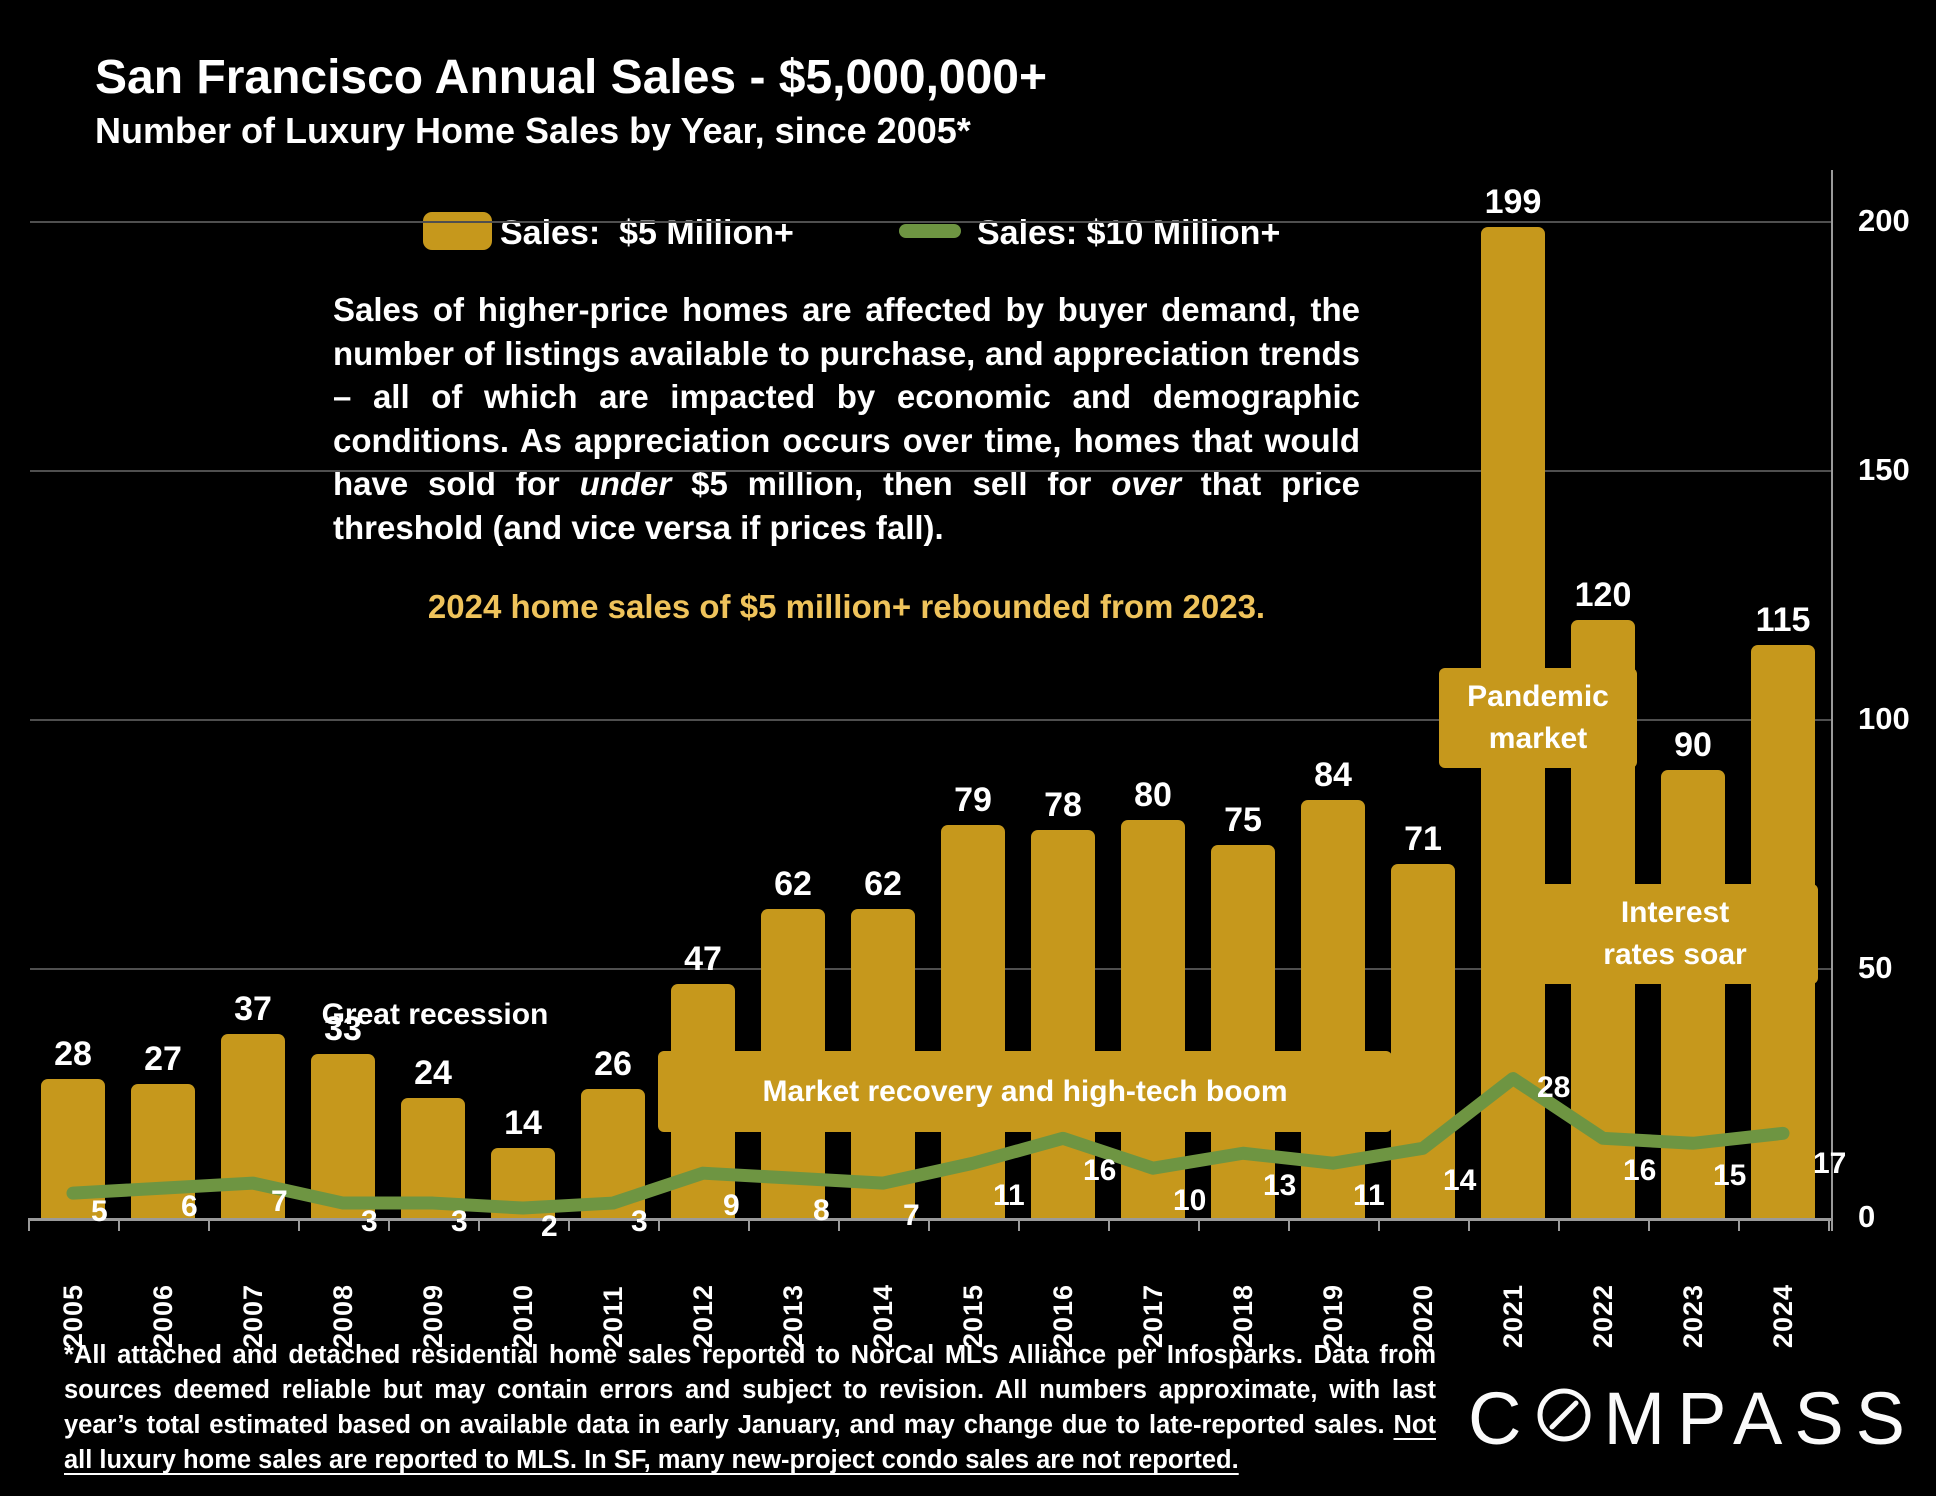 Image resolution: width=1936 pixels, height=1496 pixels. What do you see at coordinates (1760, 1418) in the screenshot?
I see `logo-letters-mpass: MPASS` at bounding box center [1760, 1418].